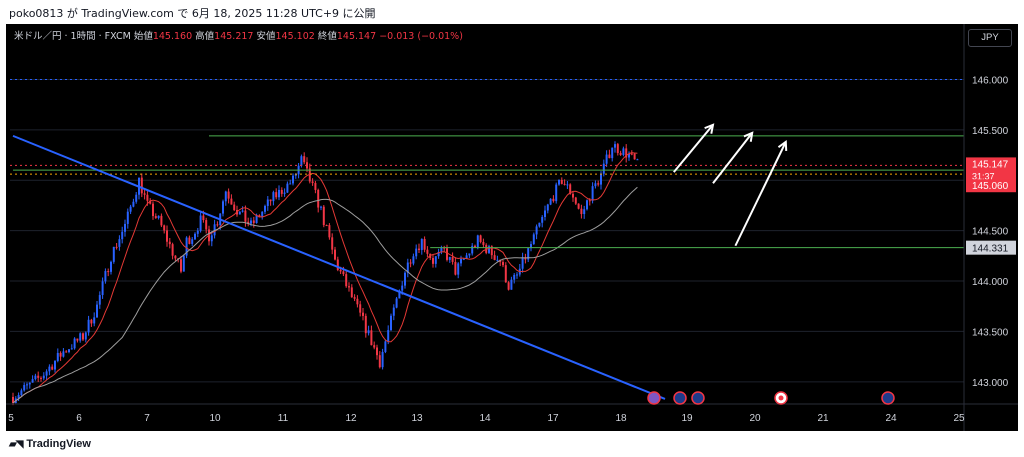 This screenshot has width=1024, height=457. Describe the element at coordinates (990, 38) in the screenshot. I see `currency-button: JPY` at that location.